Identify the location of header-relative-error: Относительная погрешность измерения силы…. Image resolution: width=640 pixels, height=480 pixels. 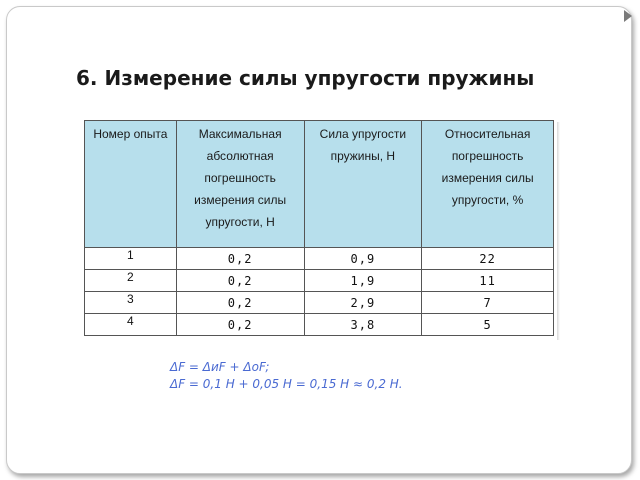
(487, 184).